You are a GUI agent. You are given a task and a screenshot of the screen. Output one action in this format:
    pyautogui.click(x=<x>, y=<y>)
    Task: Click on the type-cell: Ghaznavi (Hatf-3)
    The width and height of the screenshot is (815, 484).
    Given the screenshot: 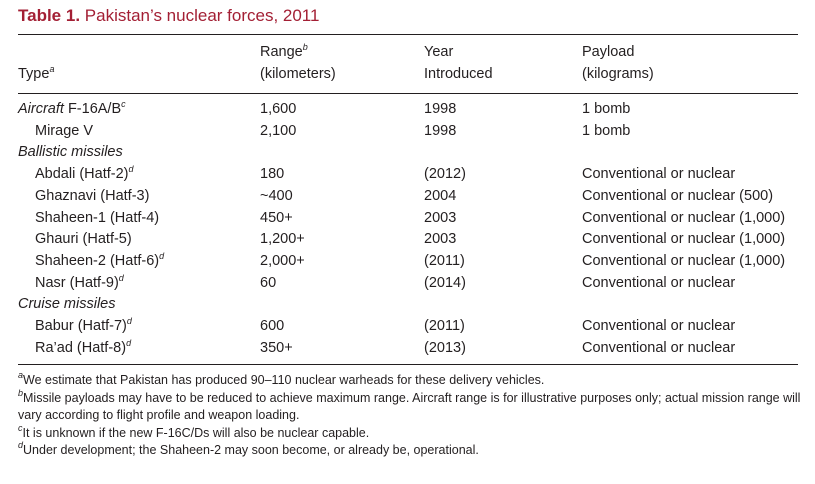 What is the action you would take?
    pyautogui.click(x=92, y=196)
    